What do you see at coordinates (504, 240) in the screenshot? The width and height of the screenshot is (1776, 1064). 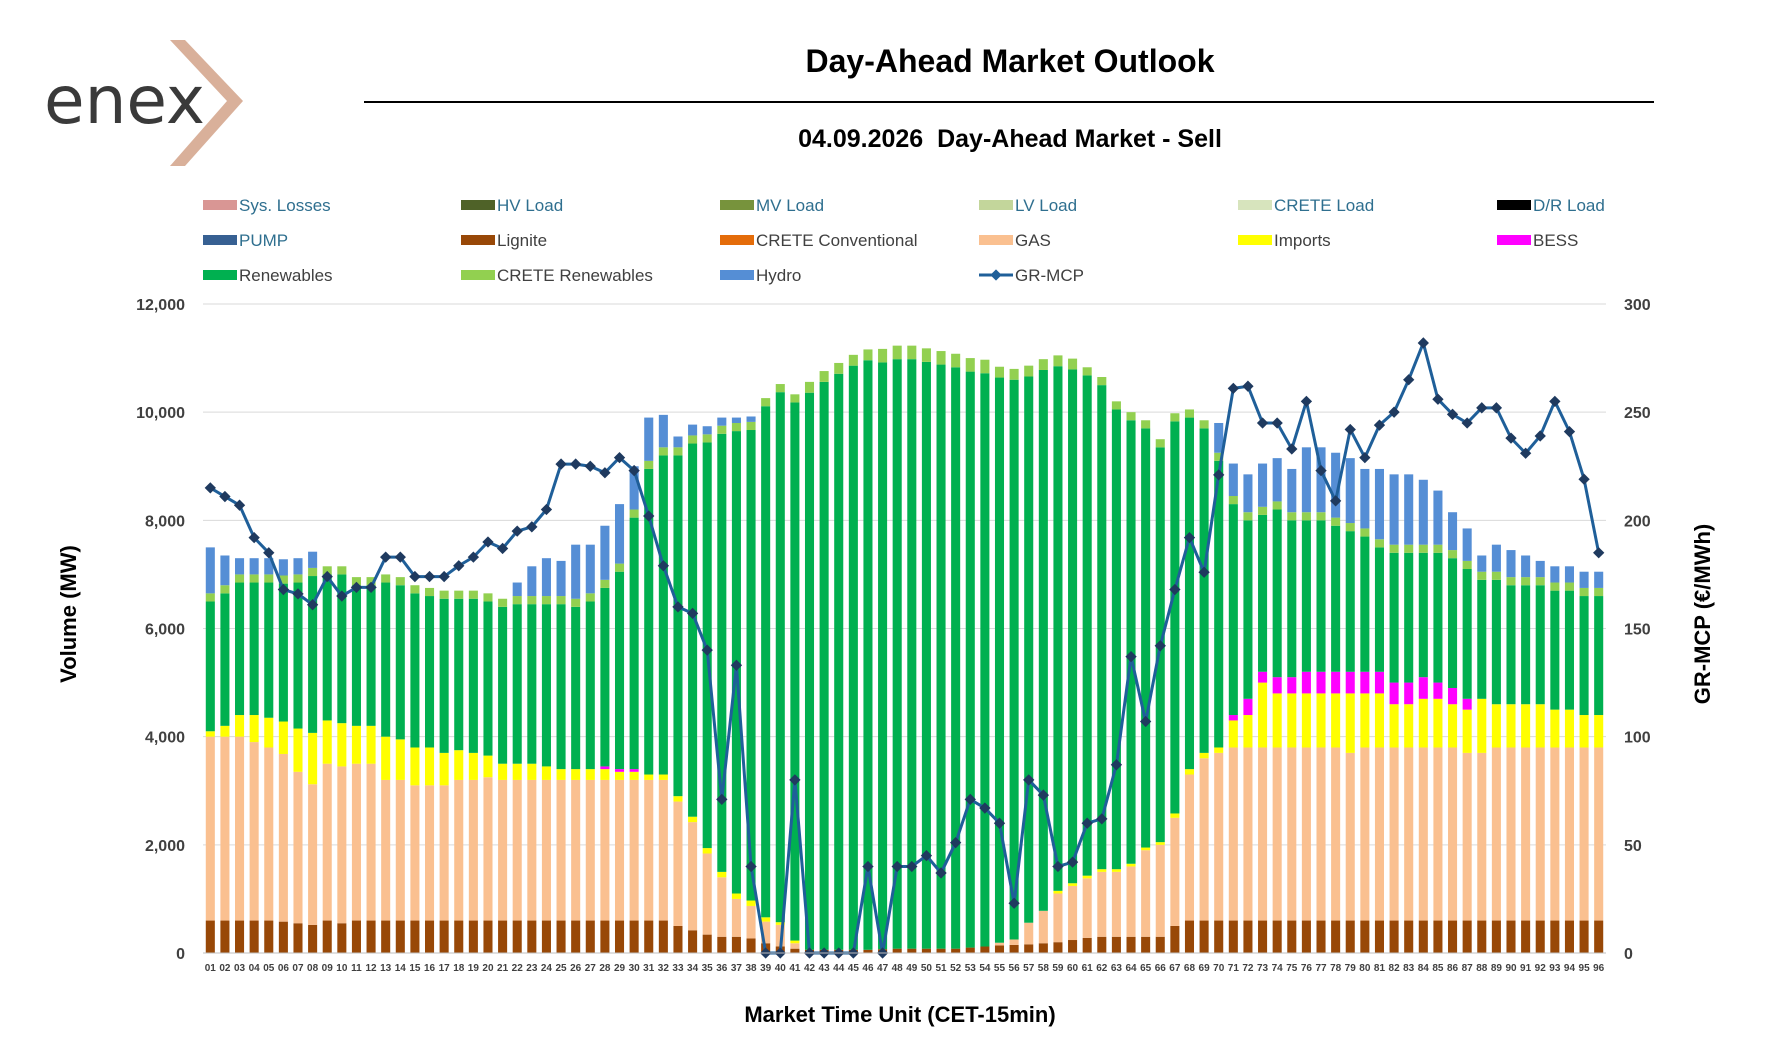 I see `legend-item-lignite: Lignite` at bounding box center [504, 240].